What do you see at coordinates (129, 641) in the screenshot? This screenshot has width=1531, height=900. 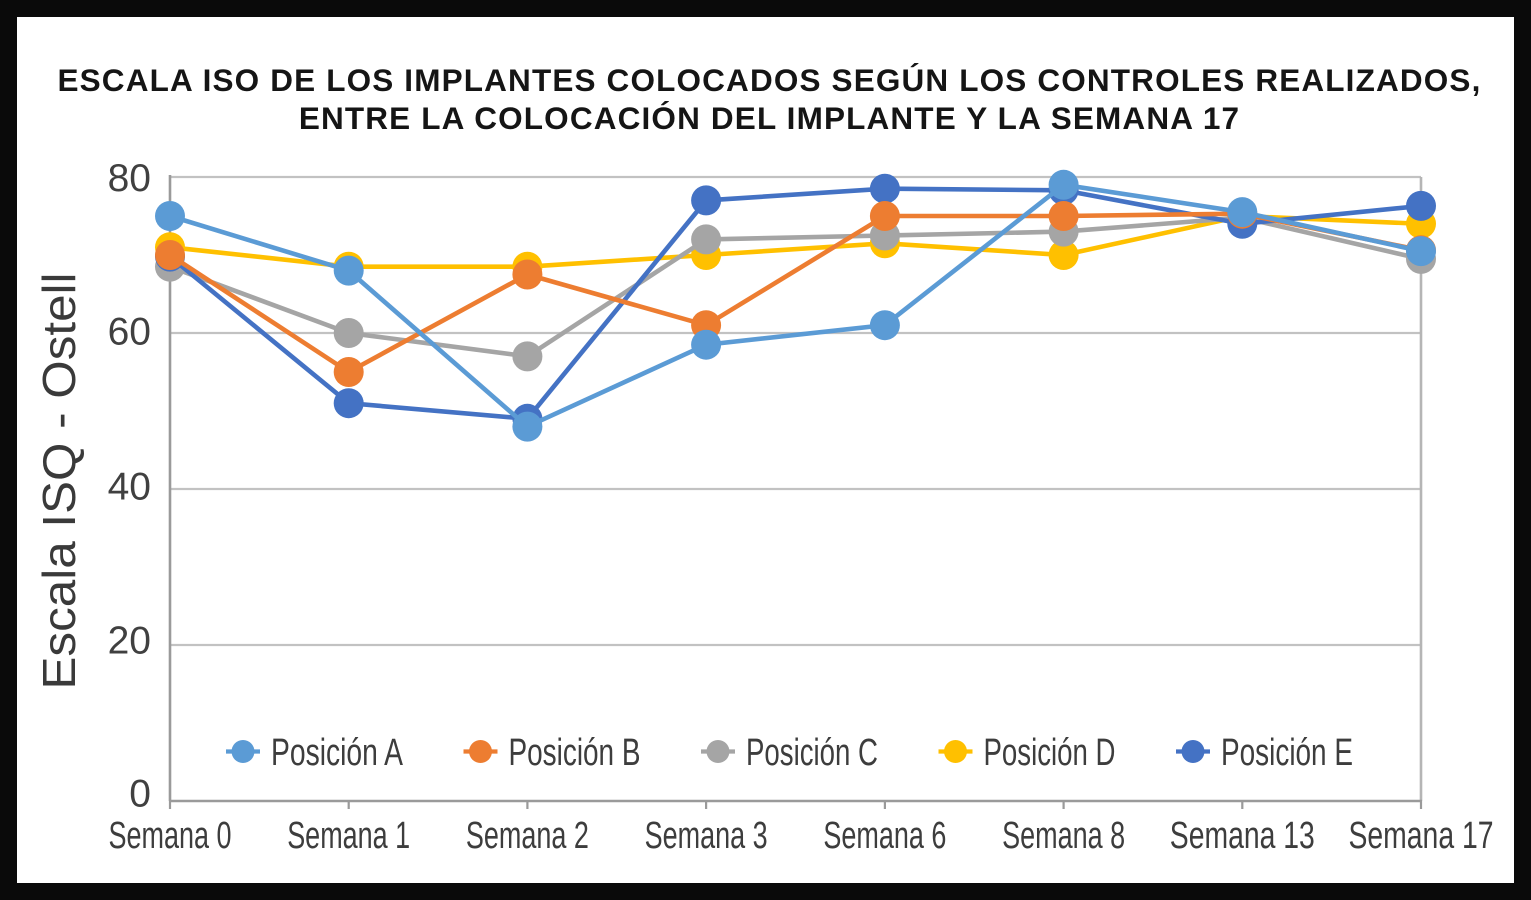 I see `svg-text: 20` at bounding box center [129, 641].